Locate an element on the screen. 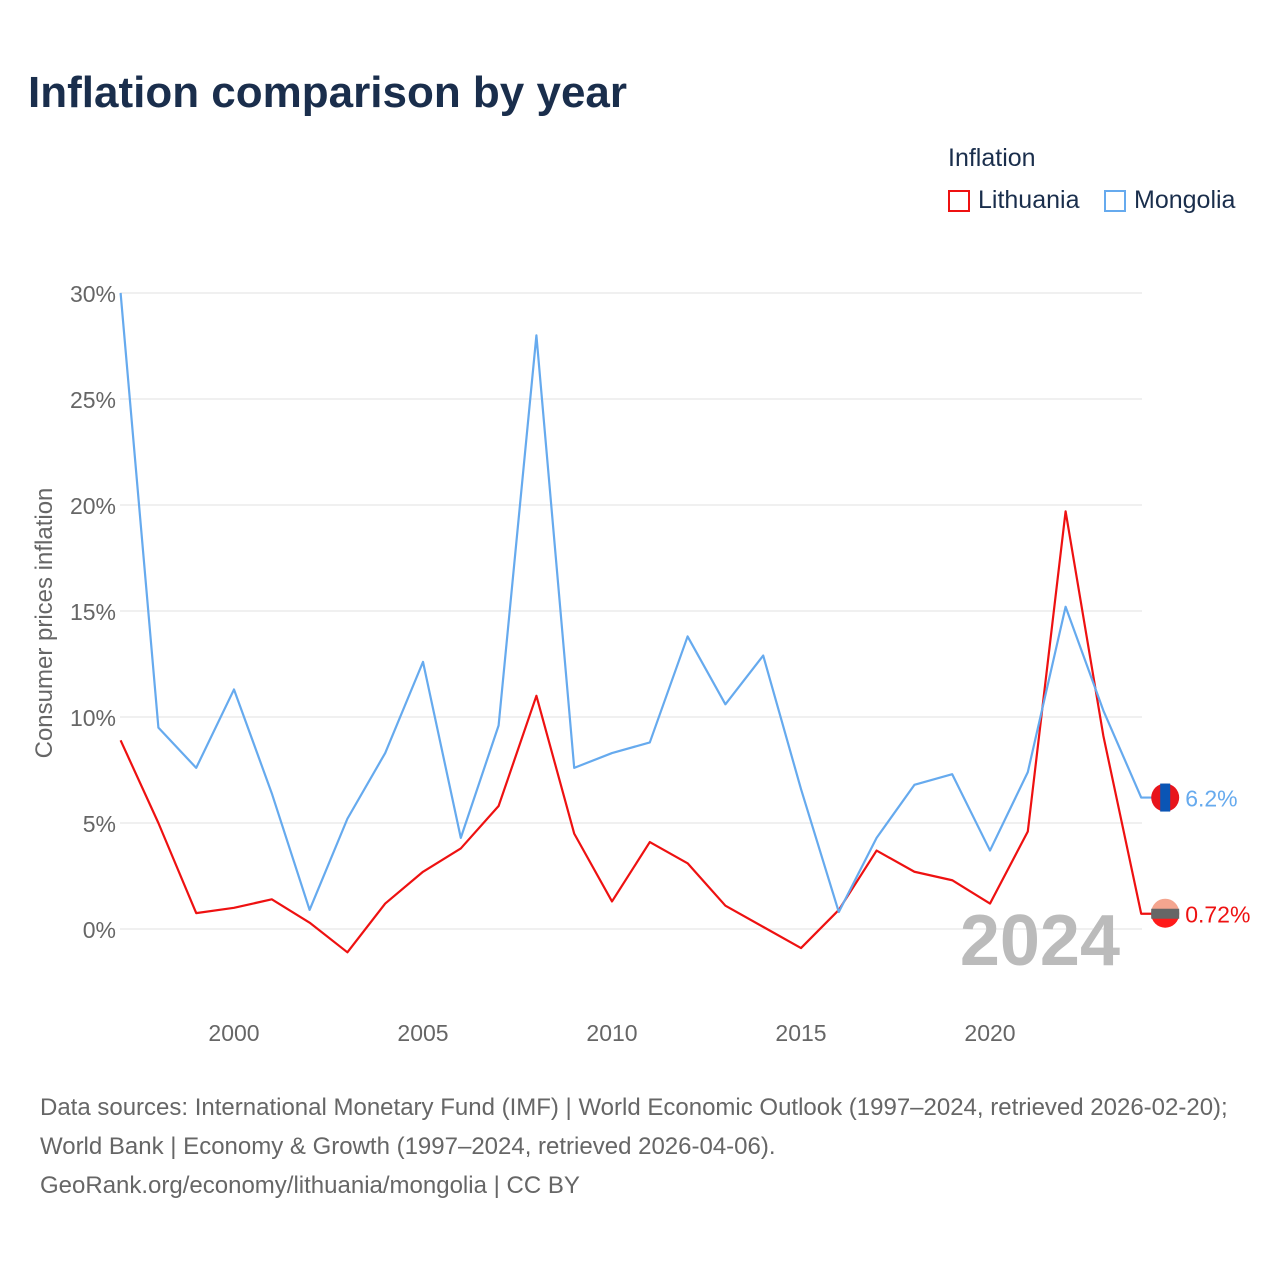 The width and height of the screenshot is (1280, 1280). legend-title: Inflation is located at coordinates (992, 158).